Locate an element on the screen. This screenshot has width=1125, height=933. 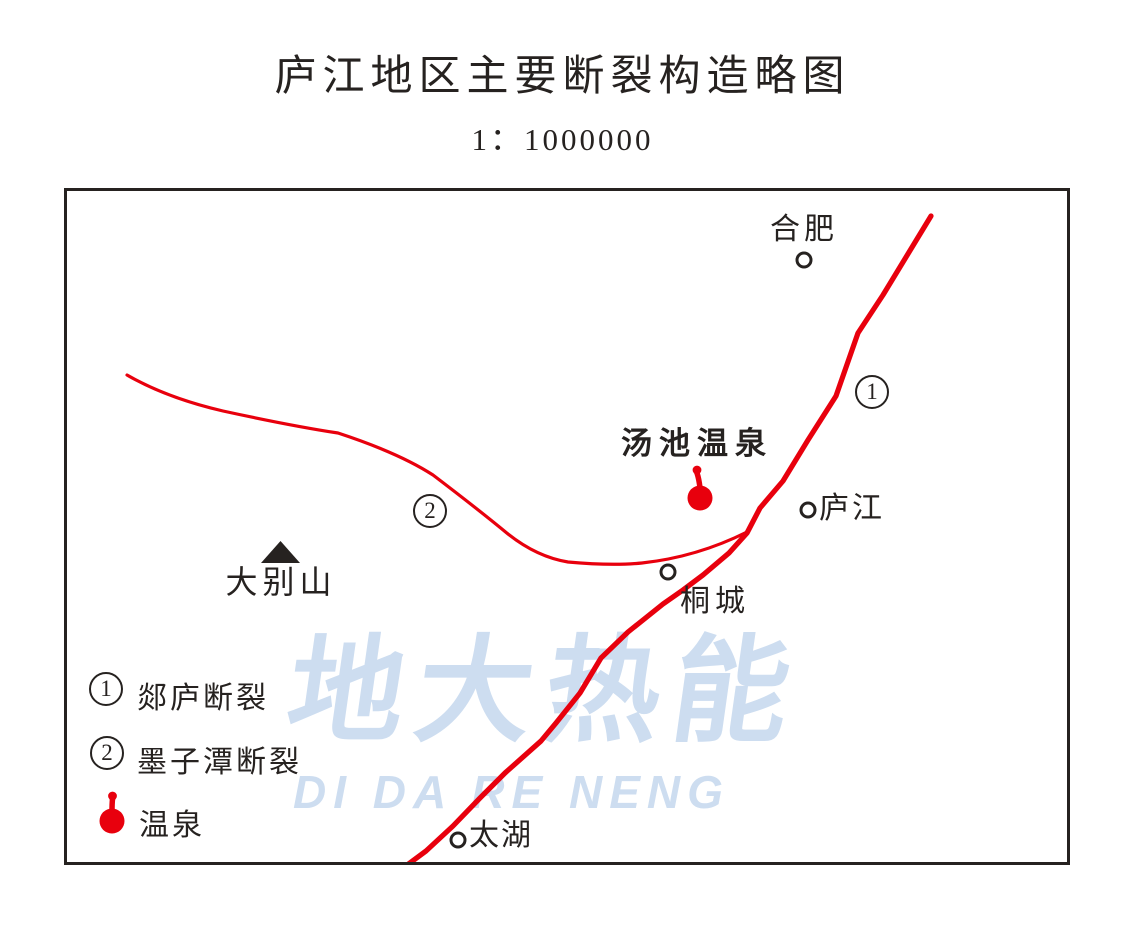
city-label-taihu: 太湖 is located at coordinates (501, 835).